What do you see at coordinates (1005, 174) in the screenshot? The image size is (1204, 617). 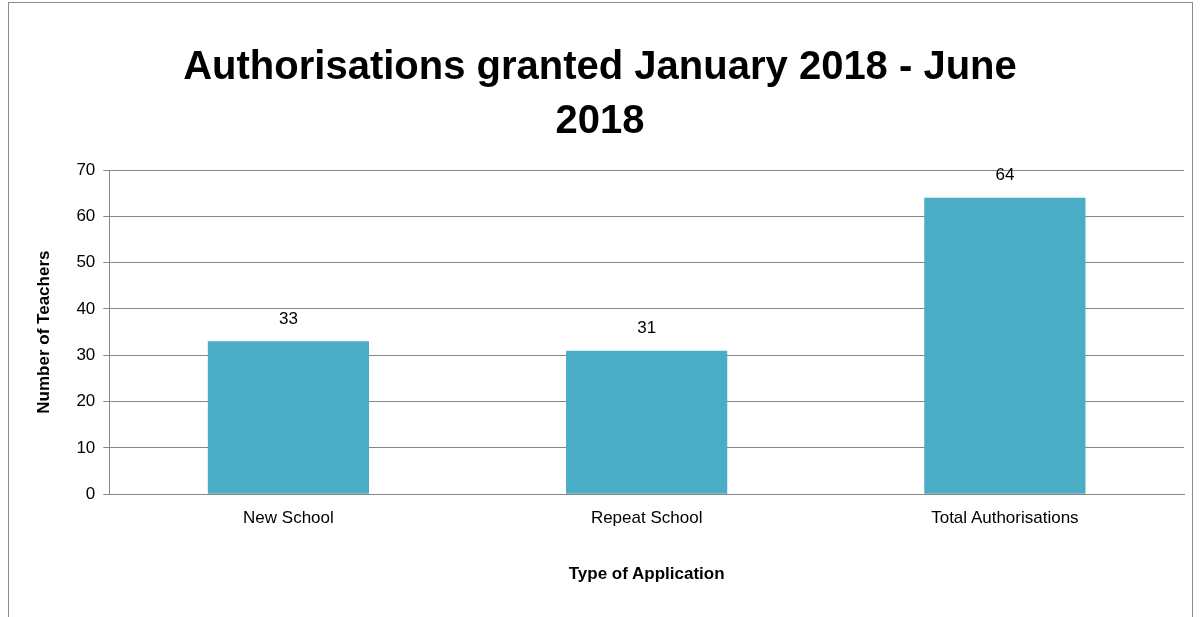 I see `data-label: 64` at bounding box center [1005, 174].